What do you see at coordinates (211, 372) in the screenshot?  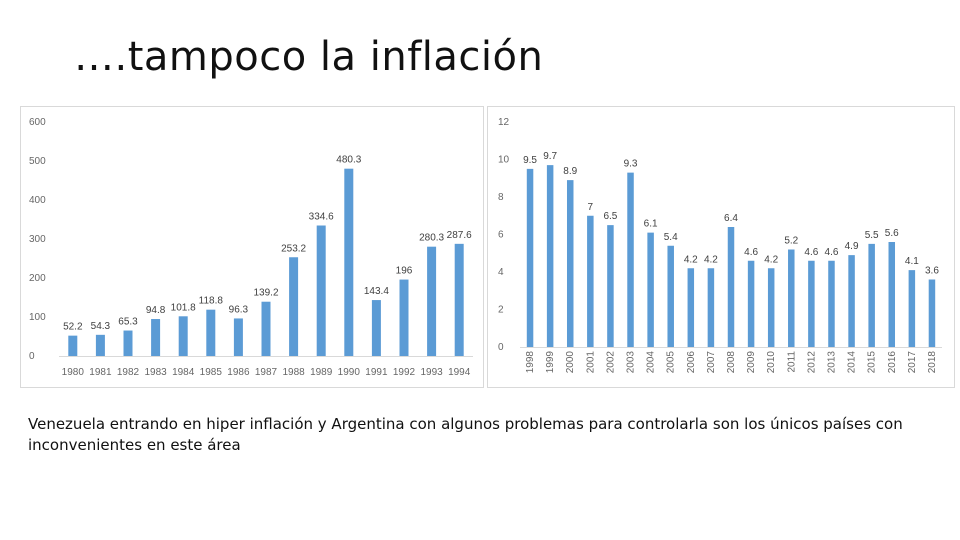 I see `x-tick-label: 1985` at bounding box center [211, 372].